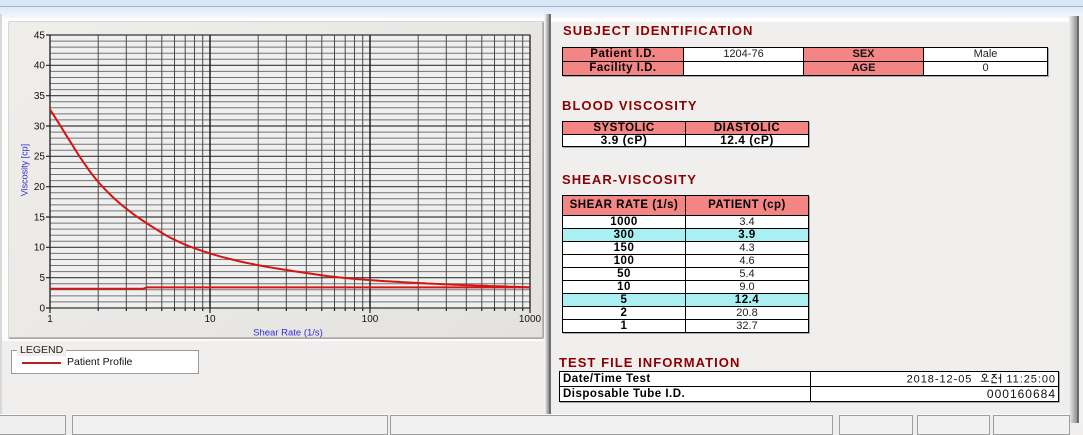  What do you see at coordinates (42, 308) in the screenshot?
I see `svg-text: 0` at bounding box center [42, 308].